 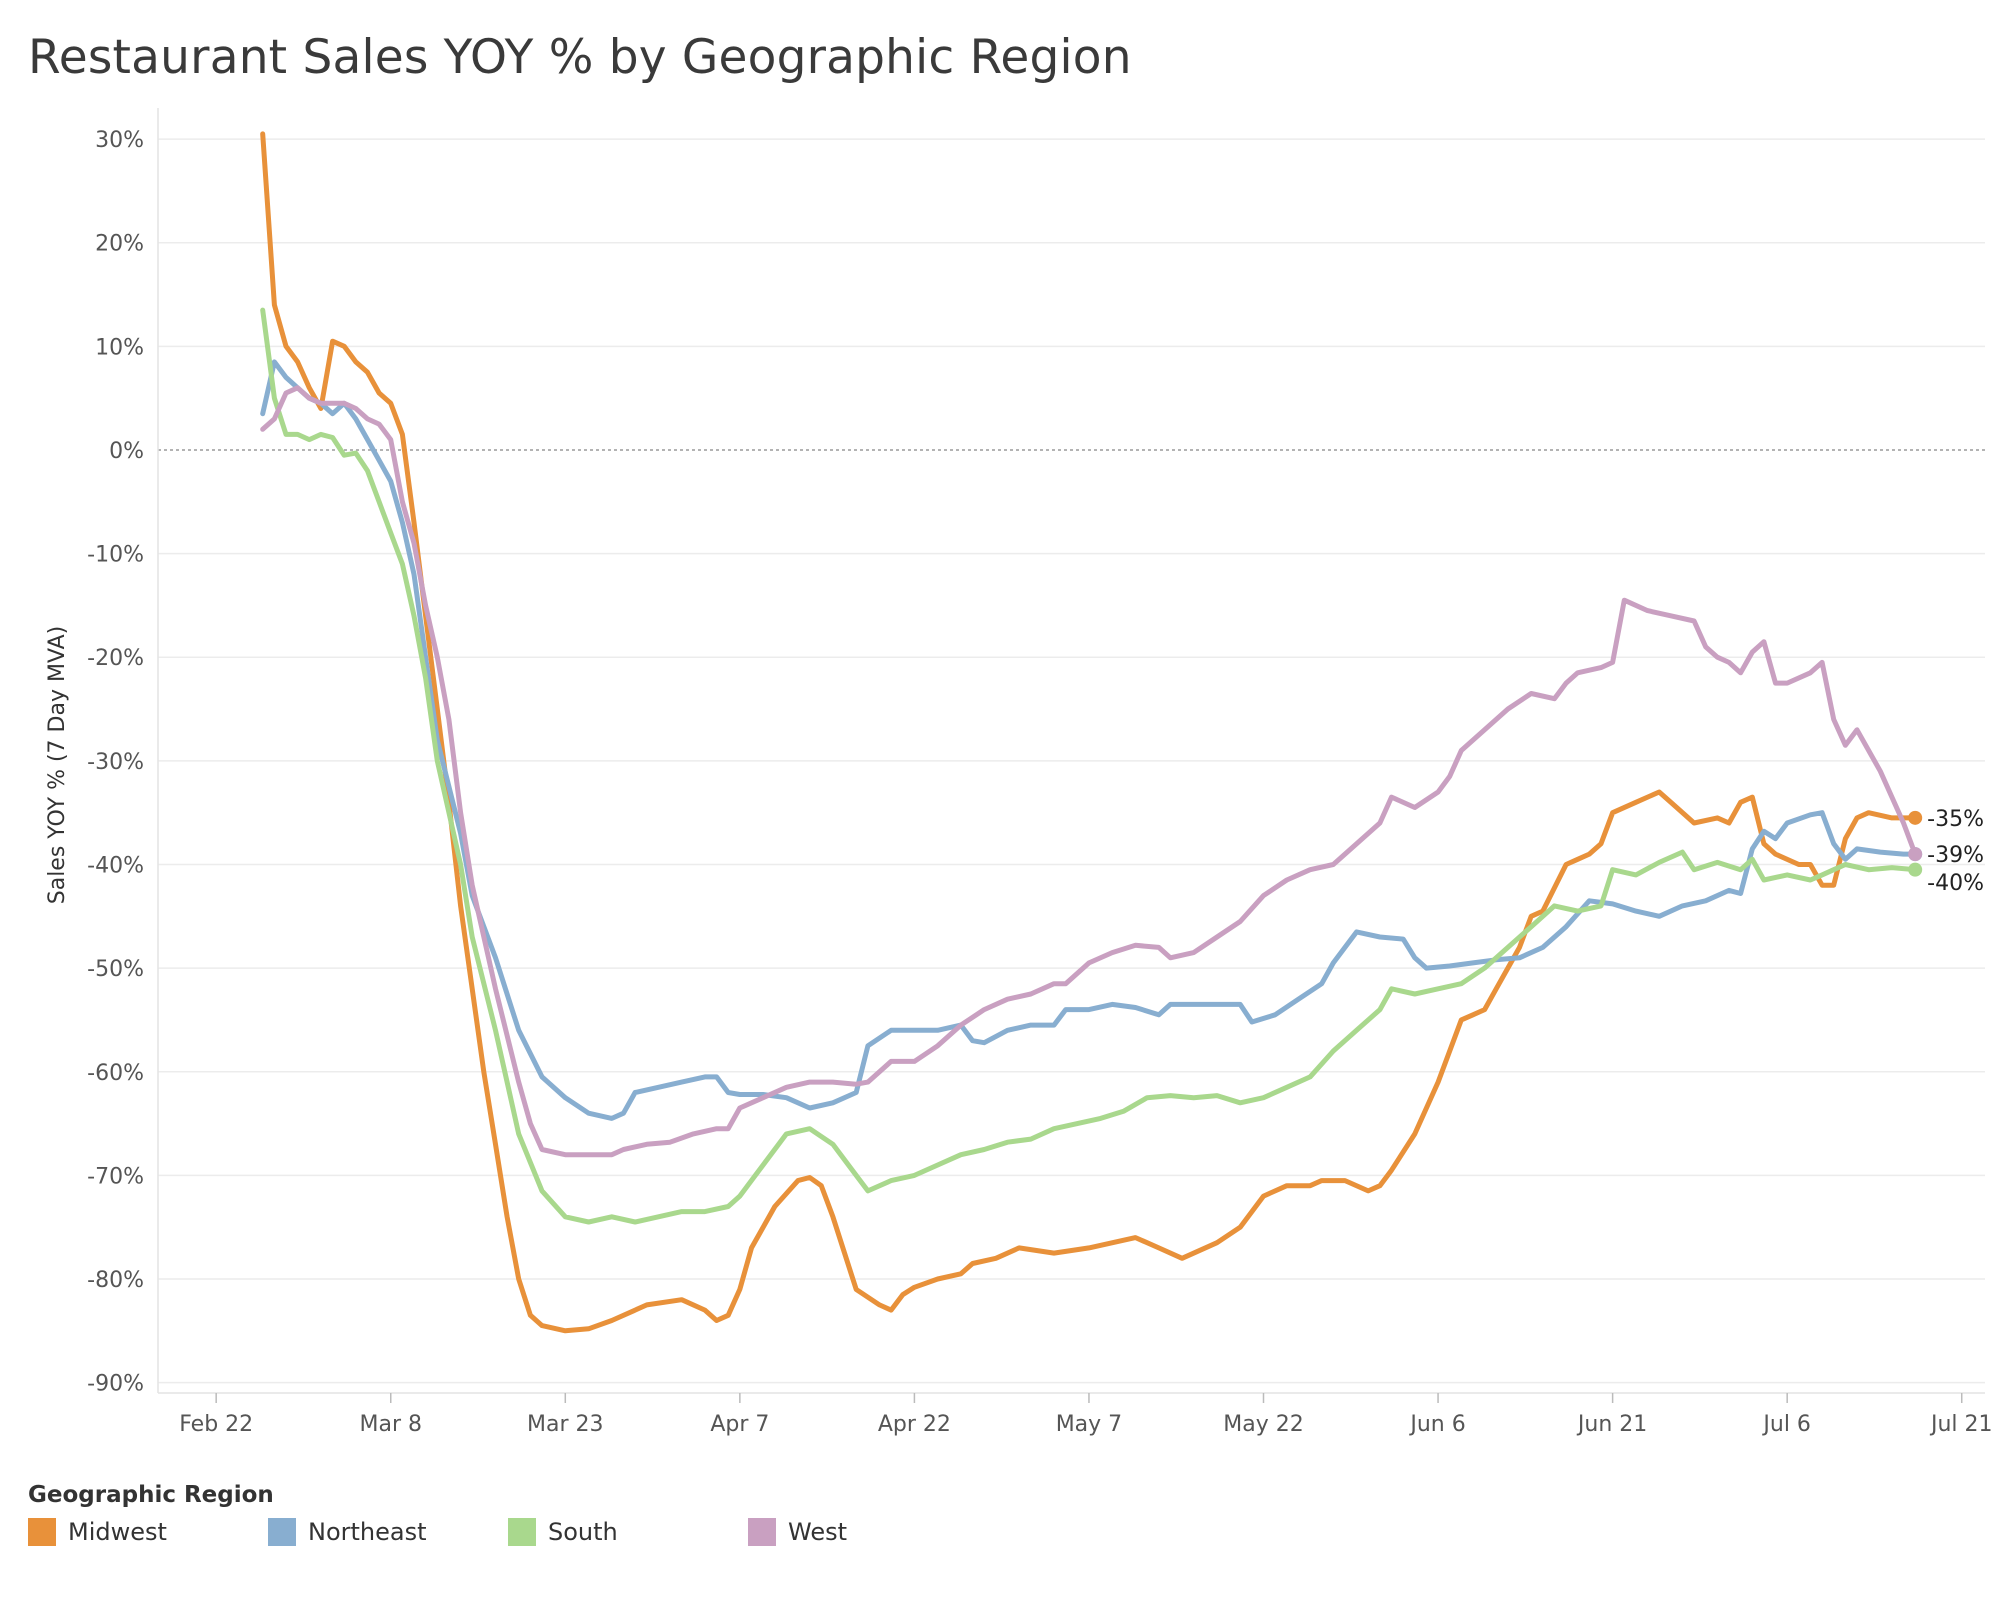 I want to click on x-tick-label: May 22, so click(x=1263, y=1424).